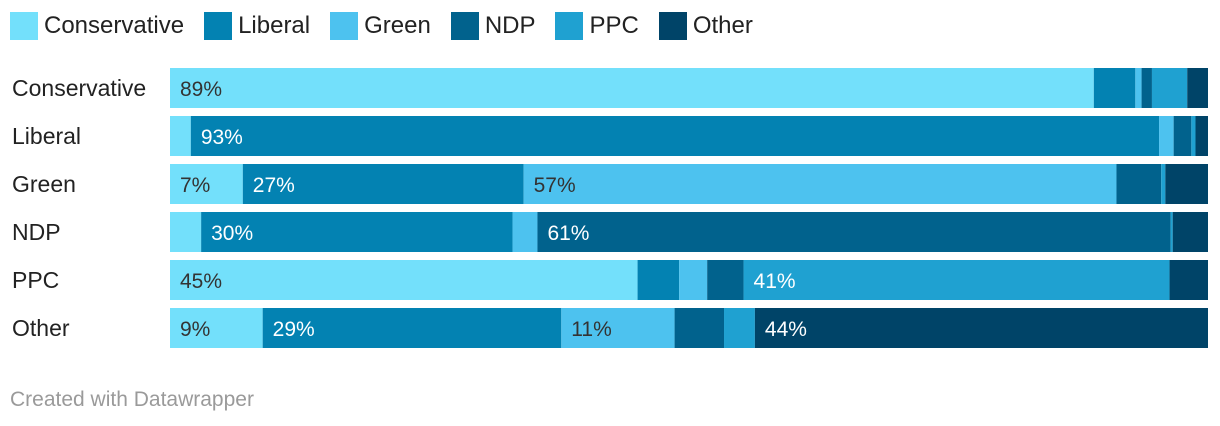 The height and width of the screenshot is (426, 1220). Describe the element at coordinates (722, 25) in the screenshot. I see `legend-label: Other` at that location.